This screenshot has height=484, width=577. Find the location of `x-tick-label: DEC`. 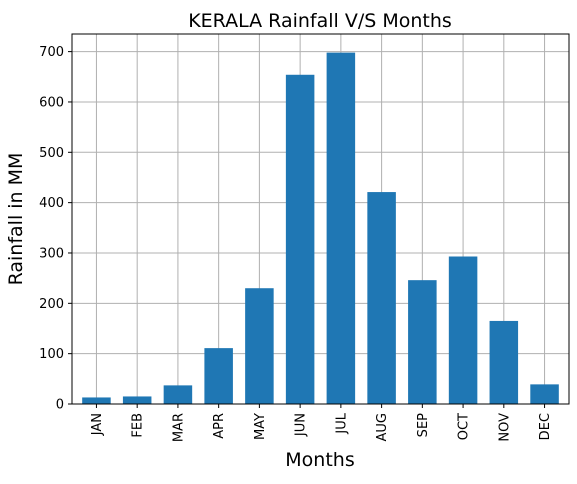

x-tick-label: DEC is located at coordinates (545, 426).